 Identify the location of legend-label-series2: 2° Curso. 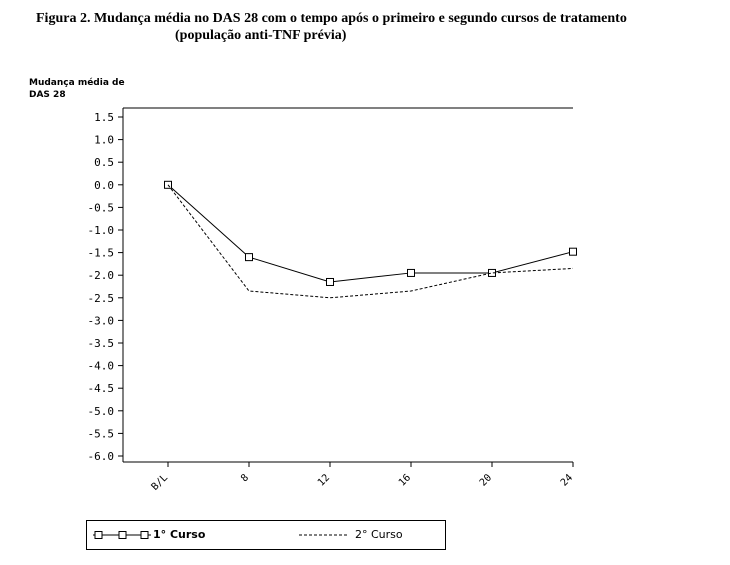
(379, 534).